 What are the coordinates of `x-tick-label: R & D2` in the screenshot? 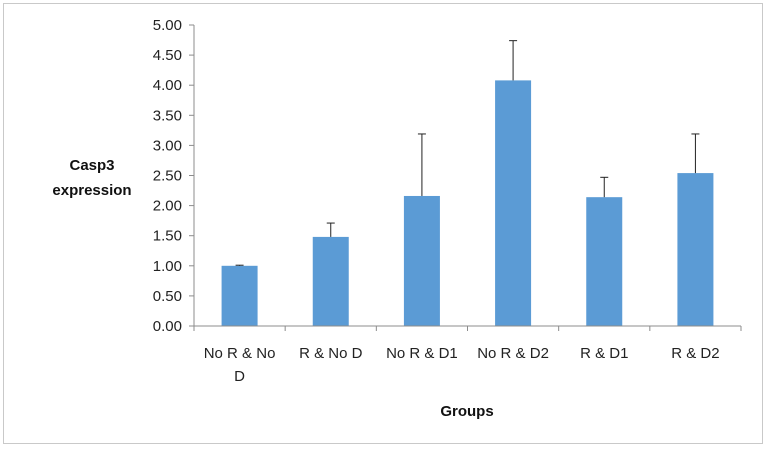 It's located at (695, 353).